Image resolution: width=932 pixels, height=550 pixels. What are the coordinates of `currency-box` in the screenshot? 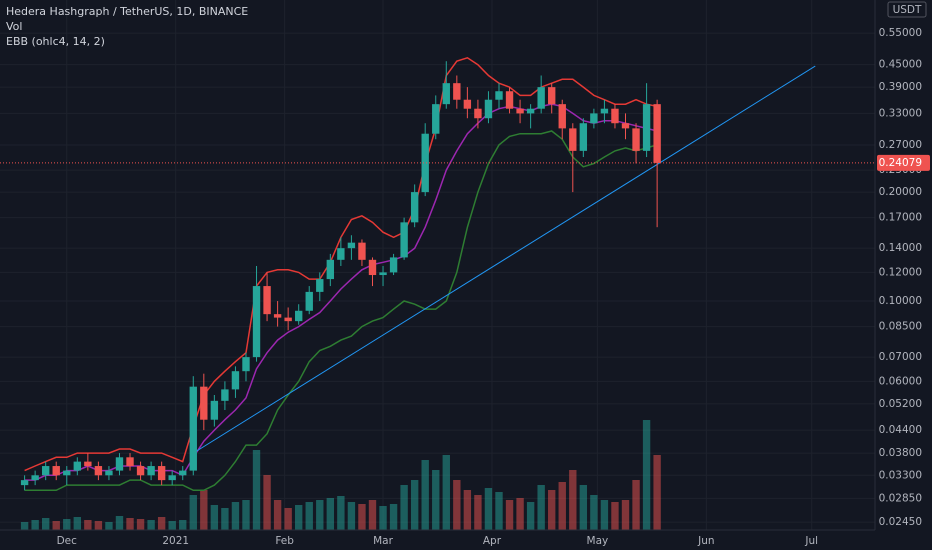 It's located at (907, 9).